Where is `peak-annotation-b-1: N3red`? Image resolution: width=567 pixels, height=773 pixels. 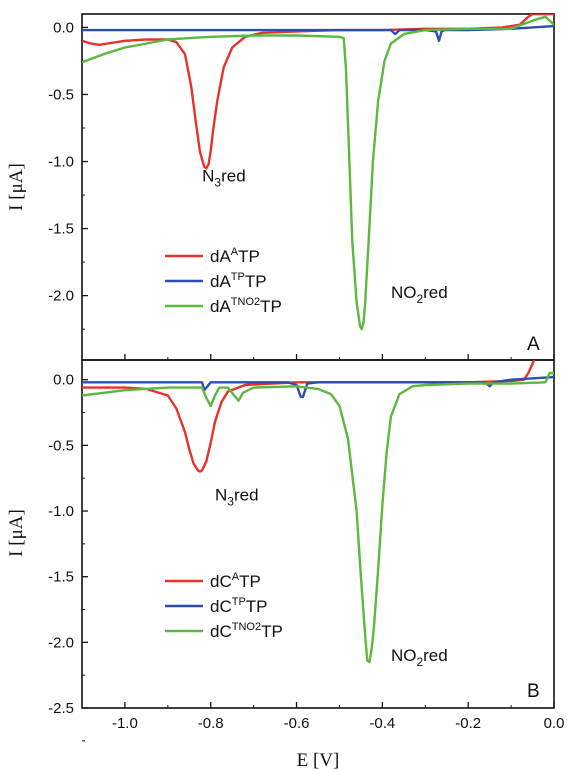
peak-annotation-b-1: N3red is located at coordinates (237, 497).